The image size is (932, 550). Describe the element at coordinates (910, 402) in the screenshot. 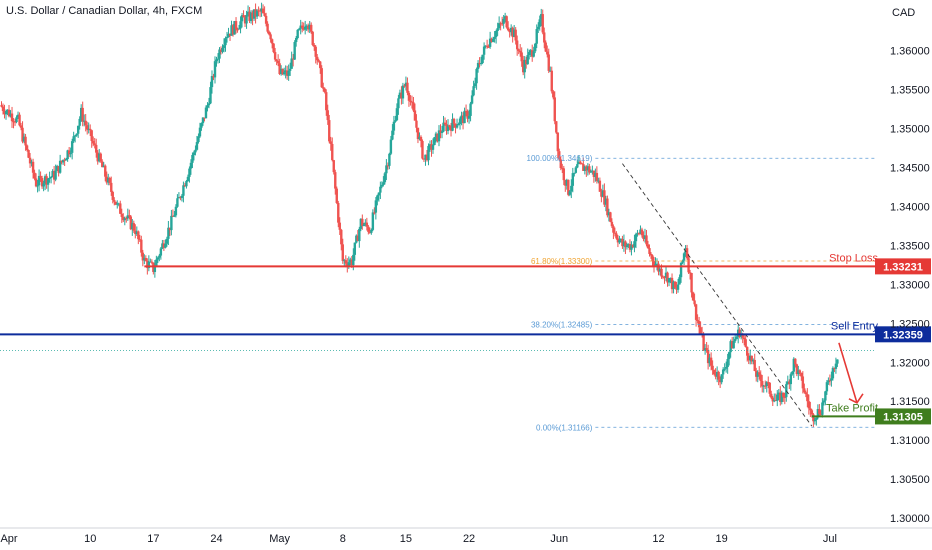

I see `y-tick-label: 1.31500` at that location.